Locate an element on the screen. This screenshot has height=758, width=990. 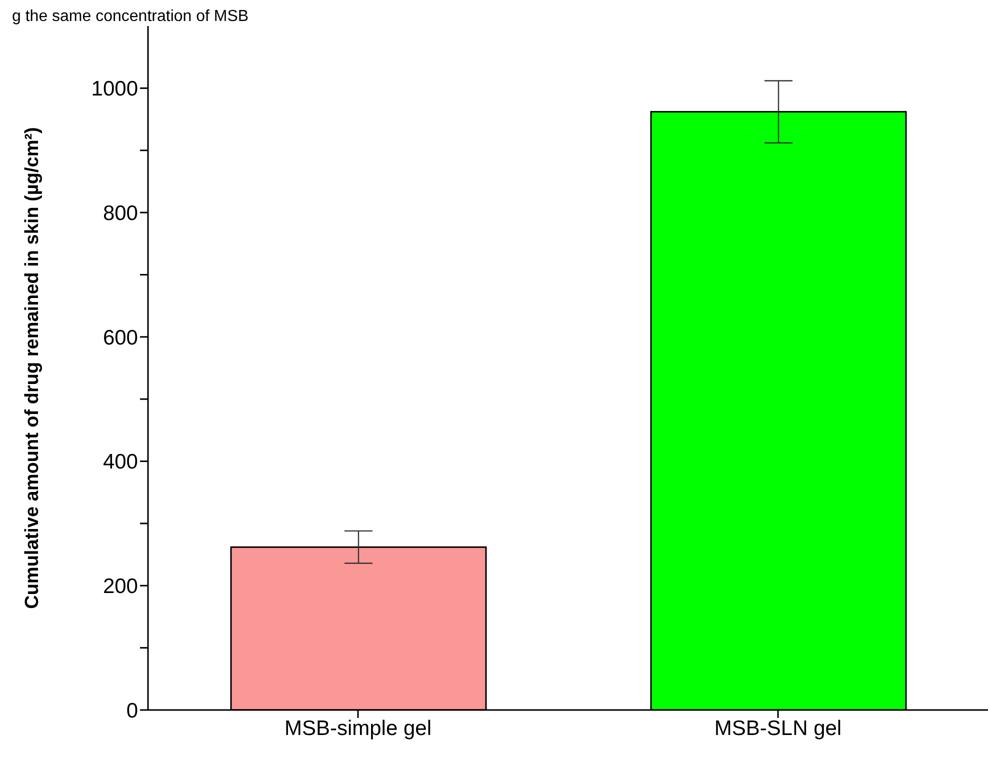
y-axis-title: Cumulative amount of drug remained in skin (µg/cm²) is located at coordinates (32, 368).